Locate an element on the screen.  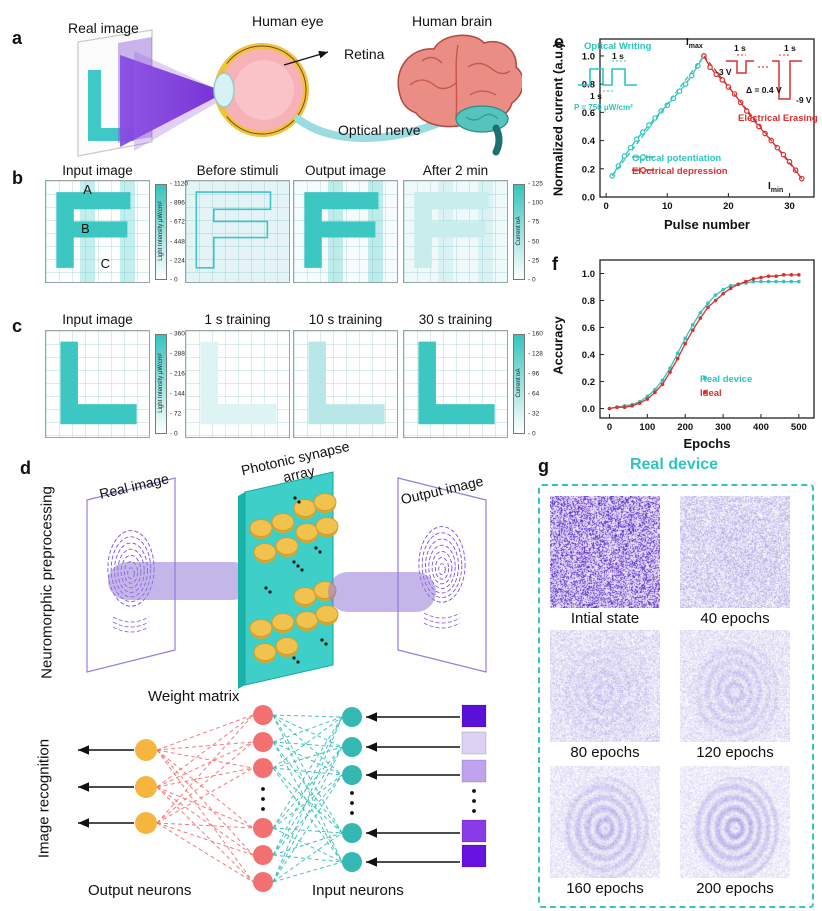
label-human-eye: Human eye is located at coordinates (288, 21).